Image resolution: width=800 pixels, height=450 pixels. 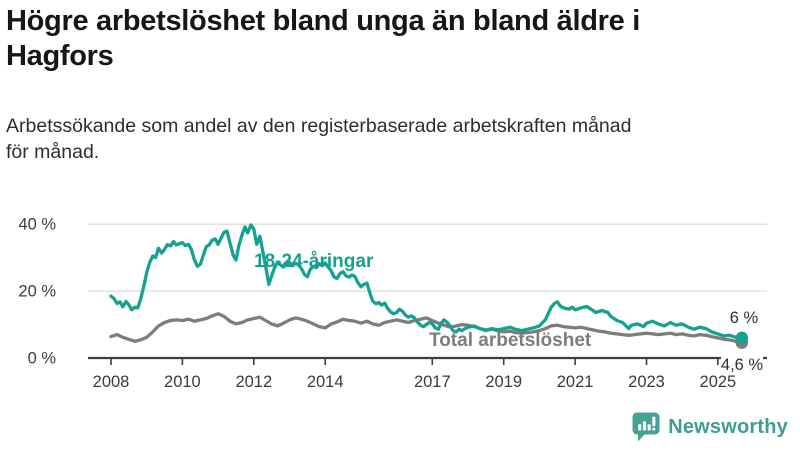 I want to click on end-label-backdrop, so click(x=742, y=365).